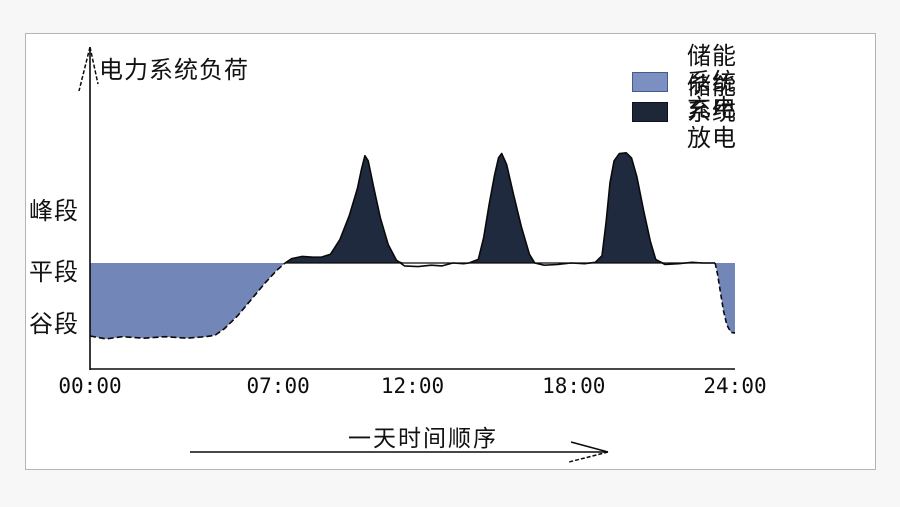 This screenshot has width=900, height=507. Describe the element at coordinates (650, 112) in the screenshot. I see `legend-swatch-discharge` at that location.